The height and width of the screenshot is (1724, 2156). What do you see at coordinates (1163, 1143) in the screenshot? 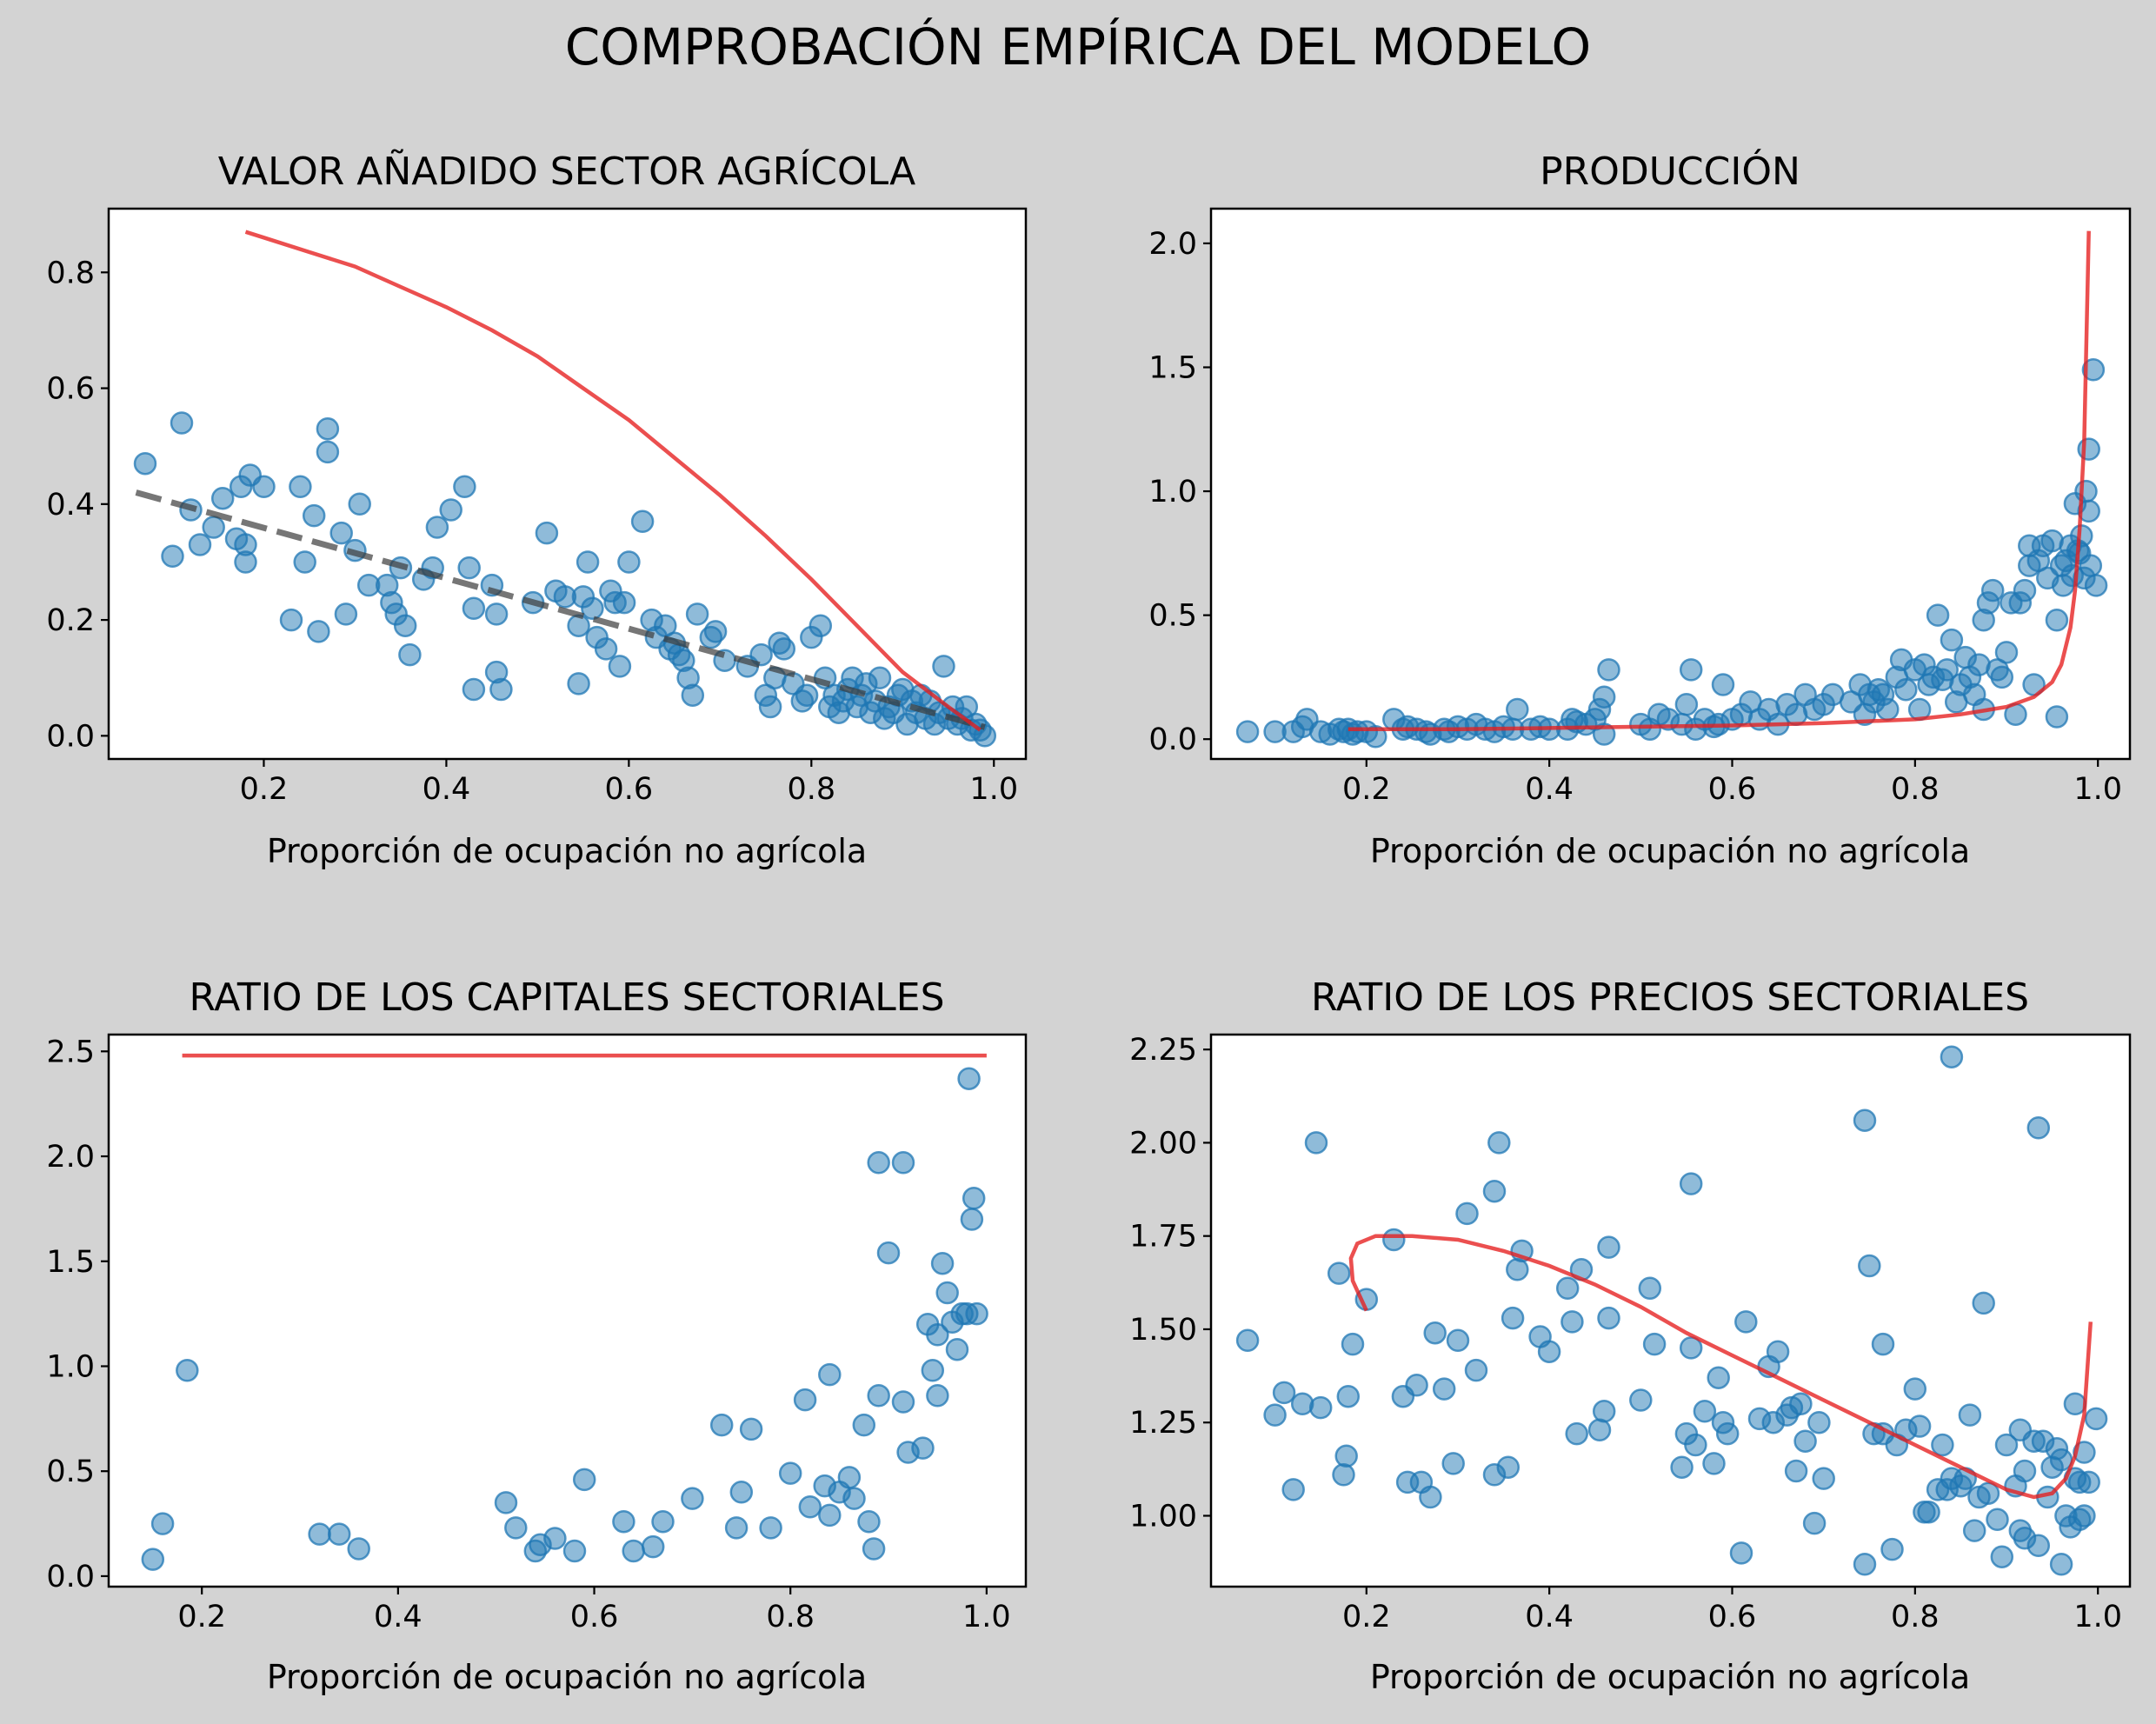
I see `y-tick-label: 2.00` at bounding box center [1163, 1143].